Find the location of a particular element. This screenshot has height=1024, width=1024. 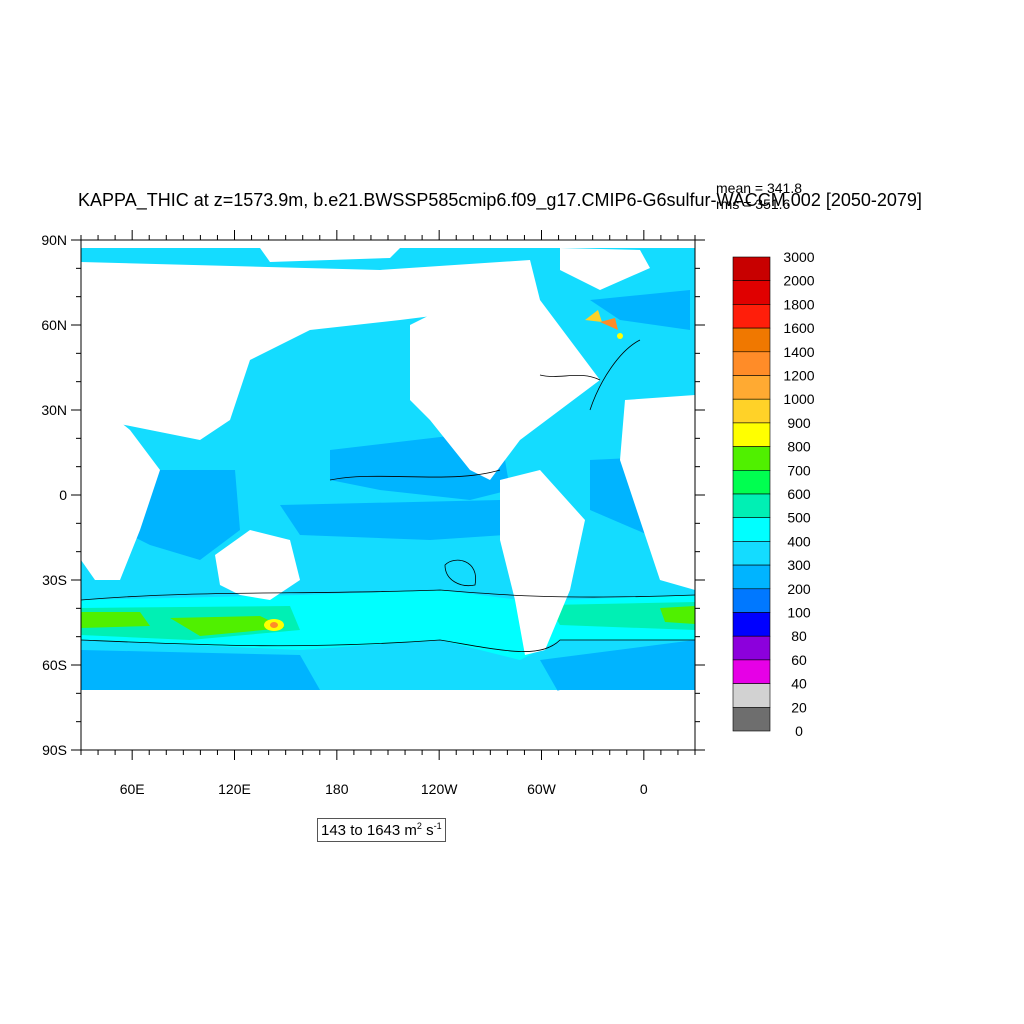

lon-tick-label: 0 is located at coordinates (644, 789).